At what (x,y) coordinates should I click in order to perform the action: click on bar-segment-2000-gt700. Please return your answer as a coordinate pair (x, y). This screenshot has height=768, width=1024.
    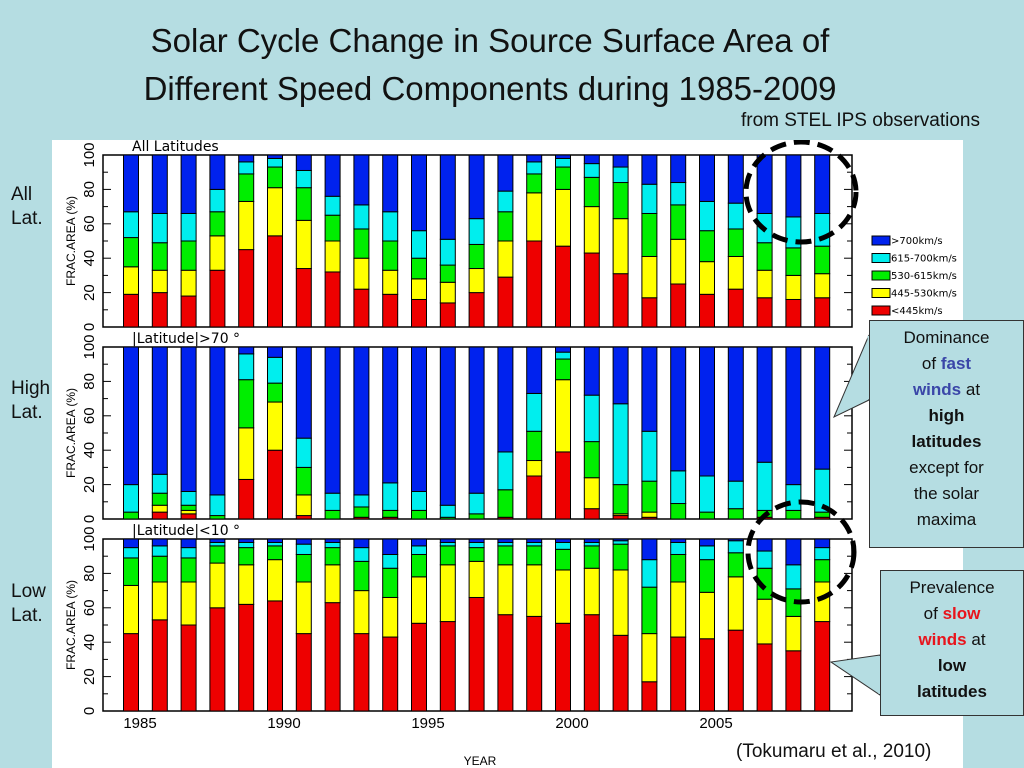
    Looking at the image, I should click on (563, 156).